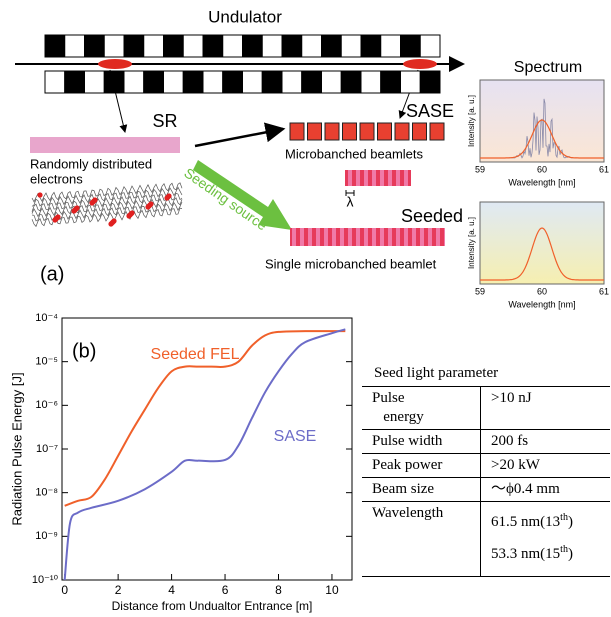 This screenshot has width=611, height=617. I want to click on cell: Pulse energy, so click(421, 408).